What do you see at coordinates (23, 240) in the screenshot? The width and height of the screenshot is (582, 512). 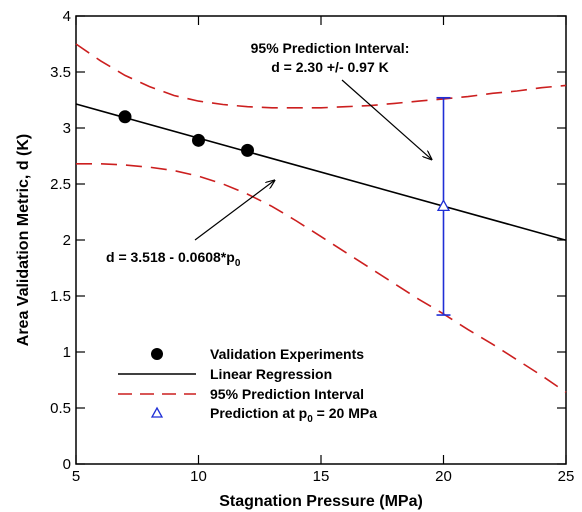 I see `y-axis-title: Area Validation Metric, d (K)` at bounding box center [23, 240].